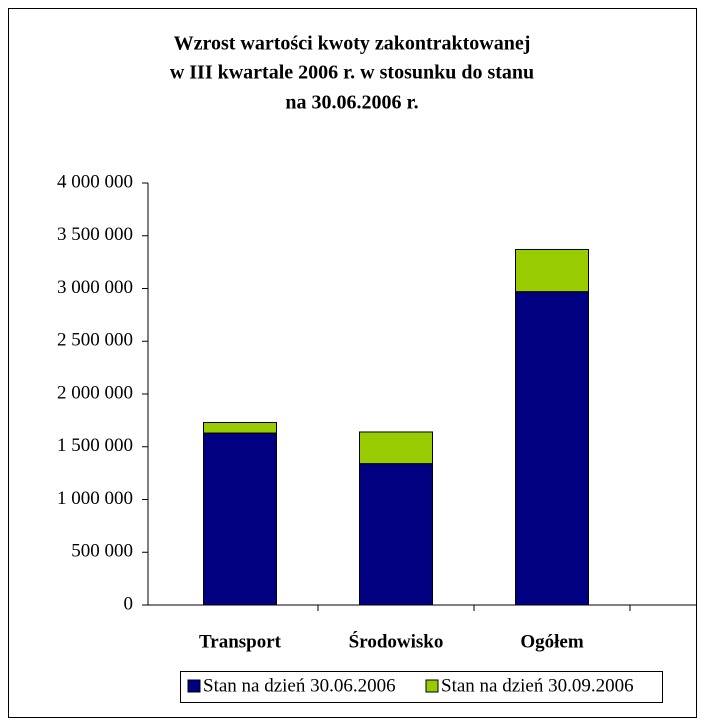 The width and height of the screenshot is (704, 723). Describe the element at coordinates (129, 603) in the screenshot. I see `y-tick-label: 0` at that location.